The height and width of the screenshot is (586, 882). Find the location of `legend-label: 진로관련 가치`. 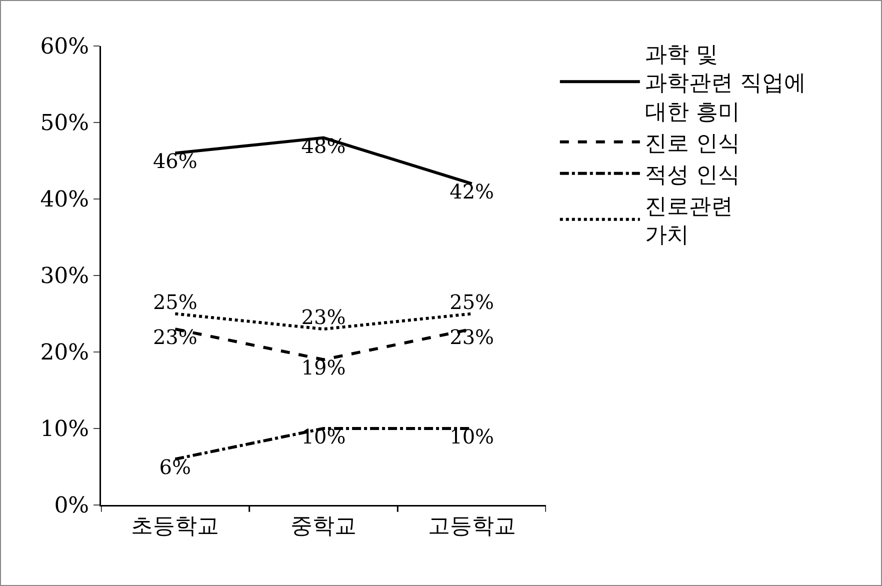

legend-label: 진로관련 가치 is located at coordinates (688, 221).